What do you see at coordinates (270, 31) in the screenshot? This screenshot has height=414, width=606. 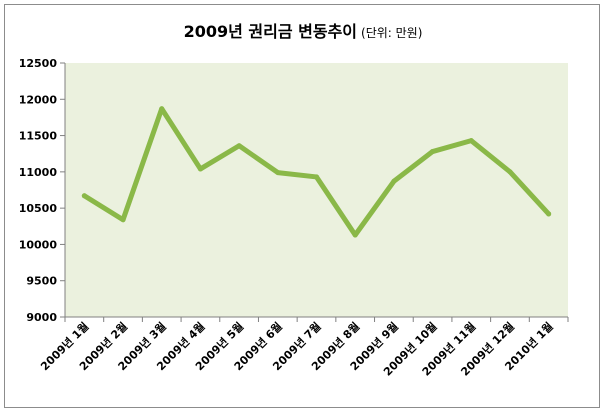 I see `chart-title: 2009년 권리금 변동추이` at bounding box center [270, 31].